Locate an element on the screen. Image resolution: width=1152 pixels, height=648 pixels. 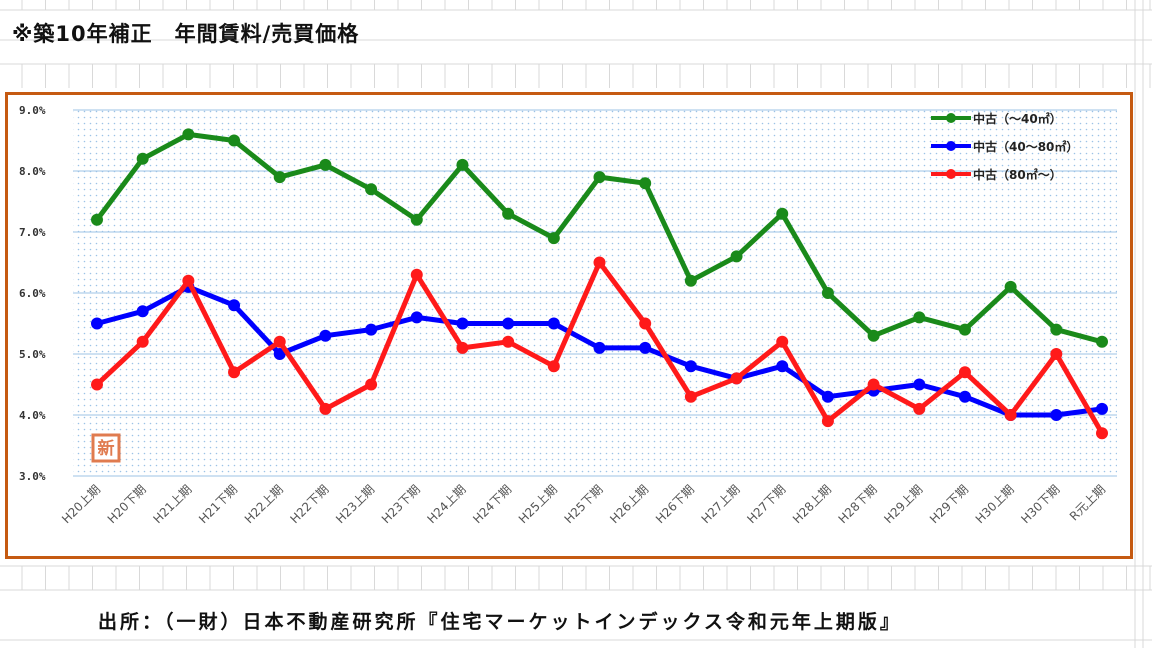
x-tick-label: H28下期 is located at coordinates (858, 504).